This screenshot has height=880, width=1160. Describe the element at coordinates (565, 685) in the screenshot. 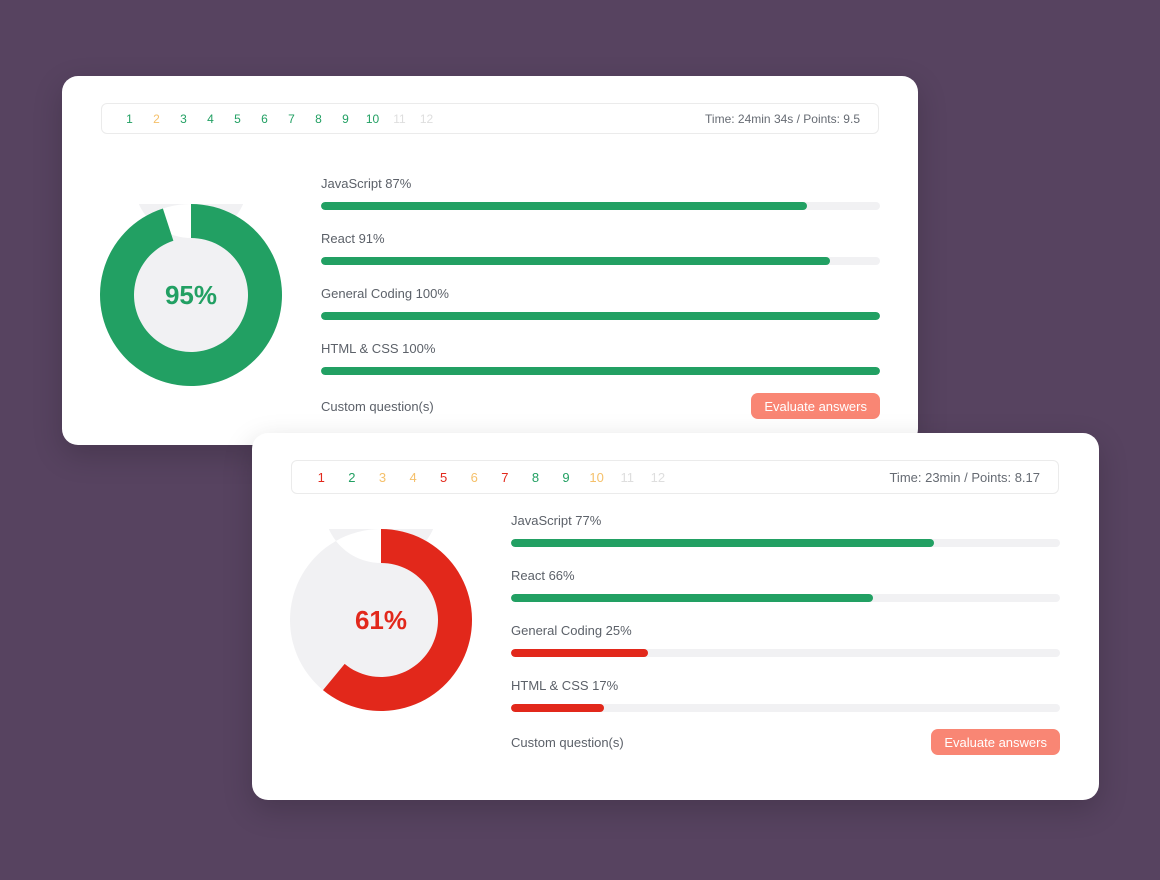

I see `skill-label: HTML & CSS 17%` at that location.